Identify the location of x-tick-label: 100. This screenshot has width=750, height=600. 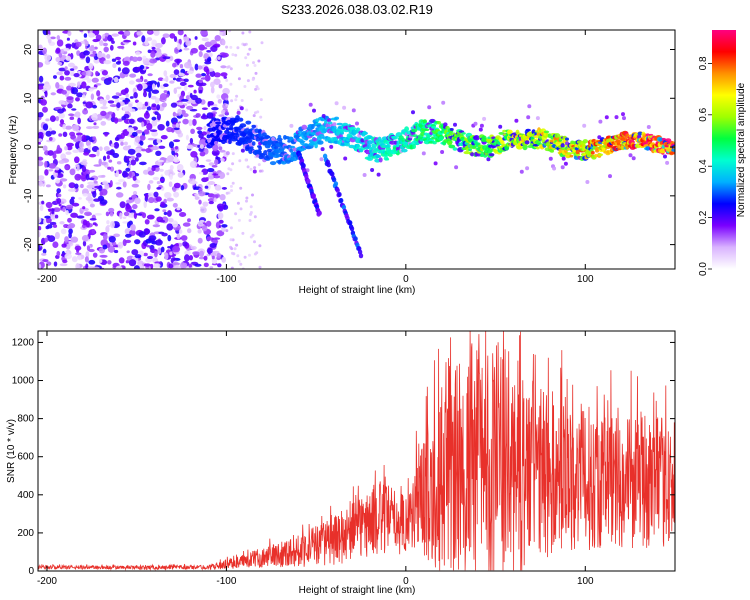
(585, 581).